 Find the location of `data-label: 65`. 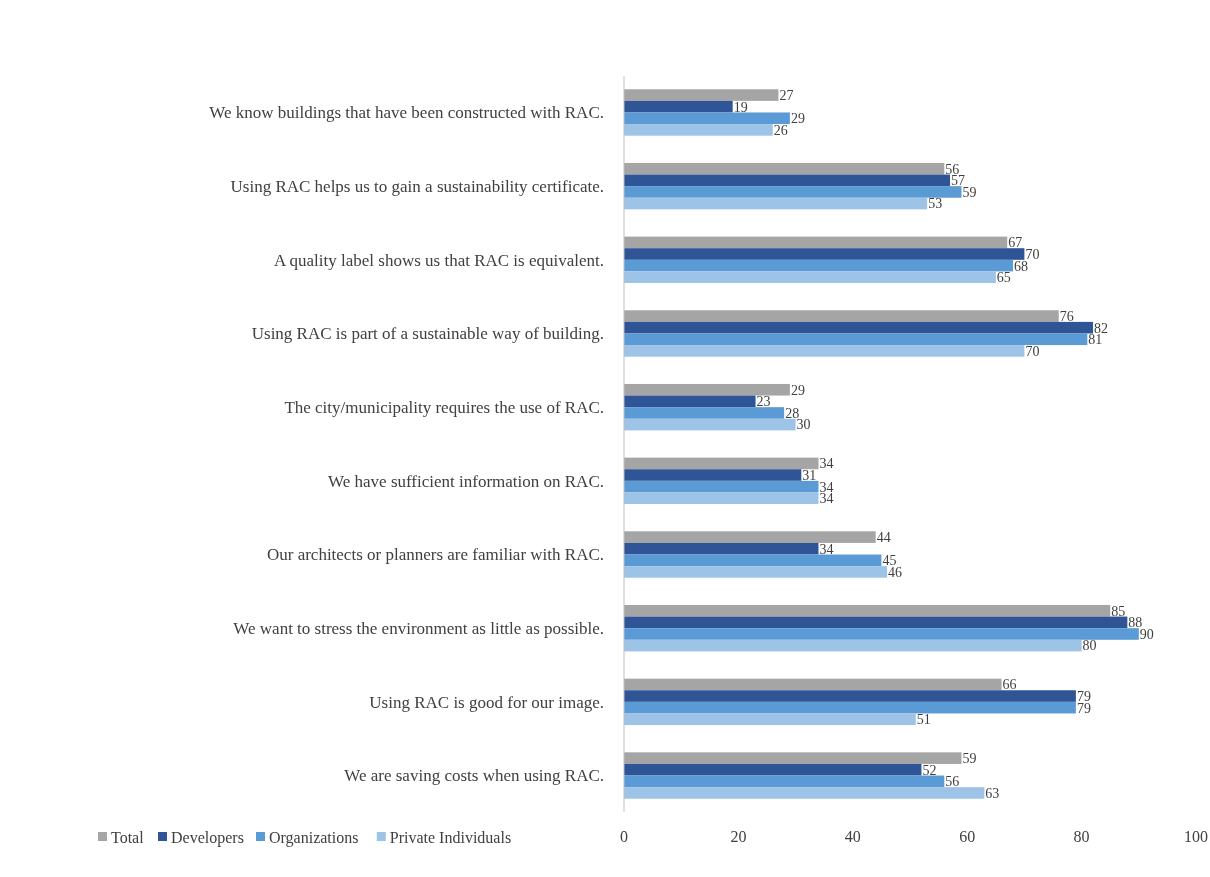

data-label: 65 is located at coordinates (1003, 278).